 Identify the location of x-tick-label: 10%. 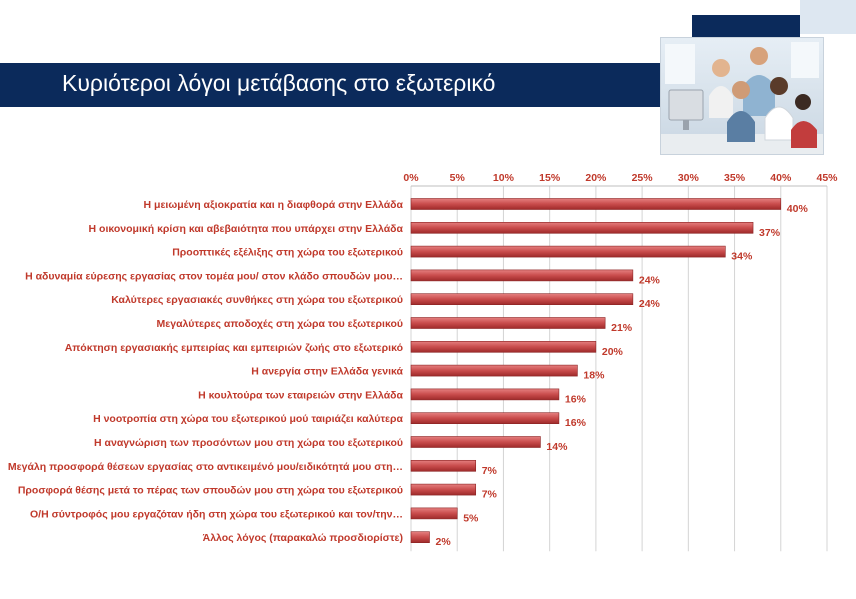
(504, 178).